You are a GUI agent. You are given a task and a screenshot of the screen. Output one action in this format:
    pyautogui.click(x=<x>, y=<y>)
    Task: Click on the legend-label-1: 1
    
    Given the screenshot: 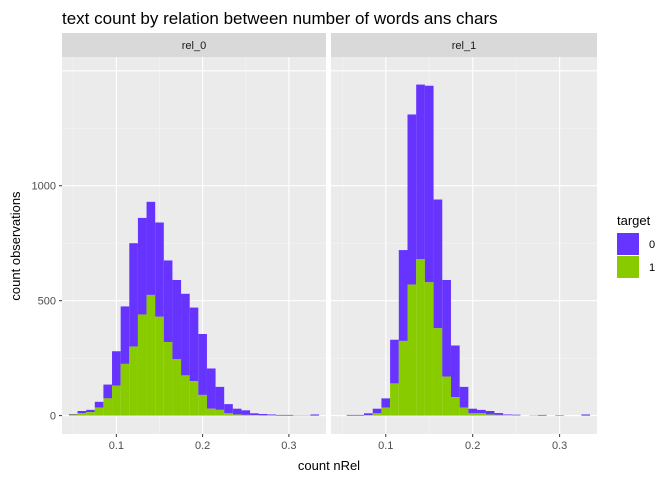 What is the action you would take?
    pyautogui.click(x=652, y=268)
    